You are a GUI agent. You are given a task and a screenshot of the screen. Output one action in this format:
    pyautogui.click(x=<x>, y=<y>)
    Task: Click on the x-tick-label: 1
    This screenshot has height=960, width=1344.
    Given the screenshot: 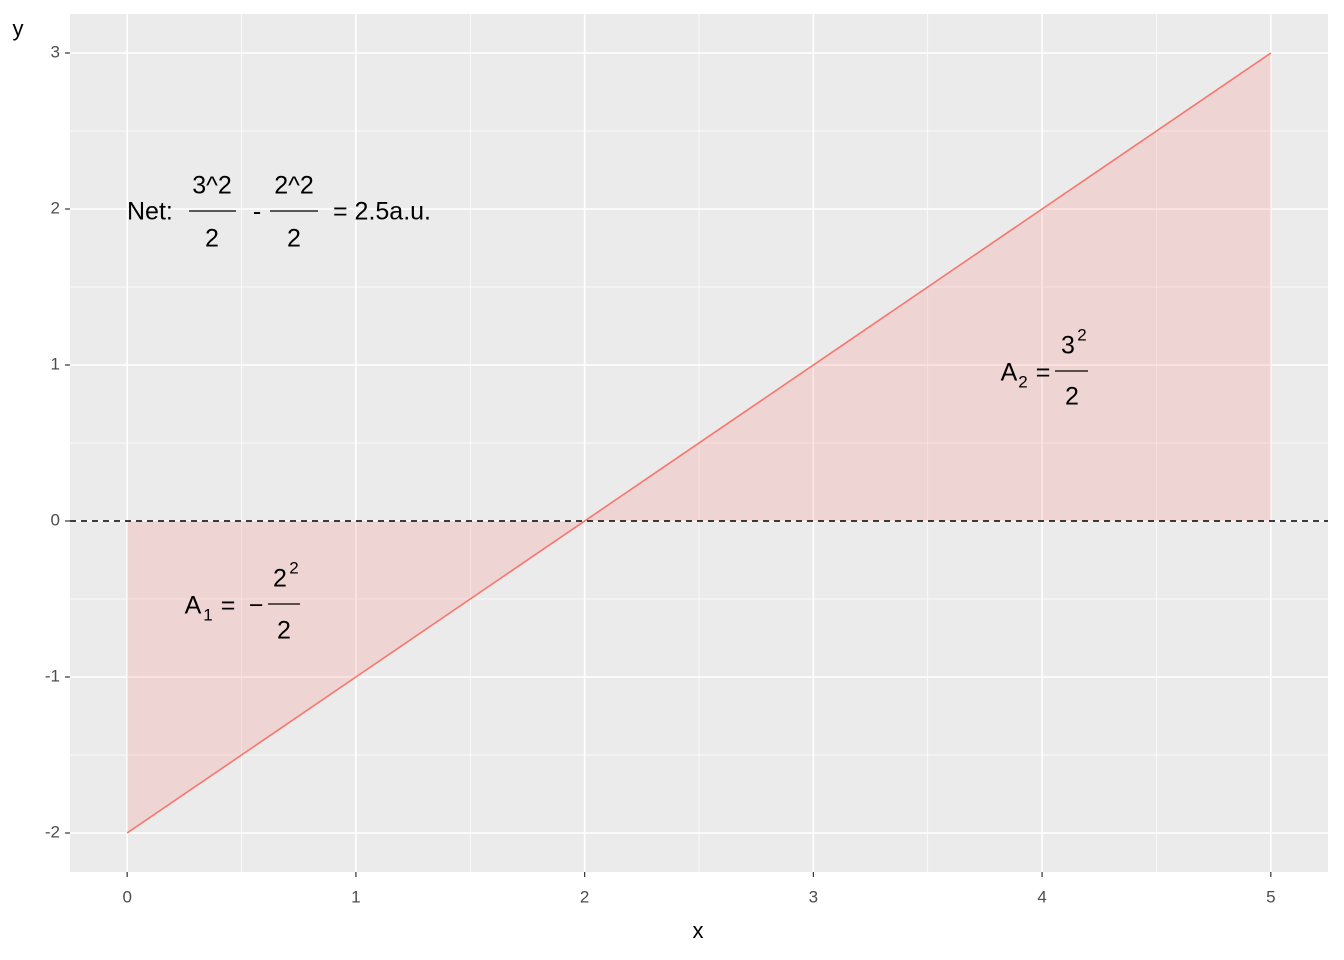 What is the action you would take?
    pyautogui.click(x=355, y=896)
    